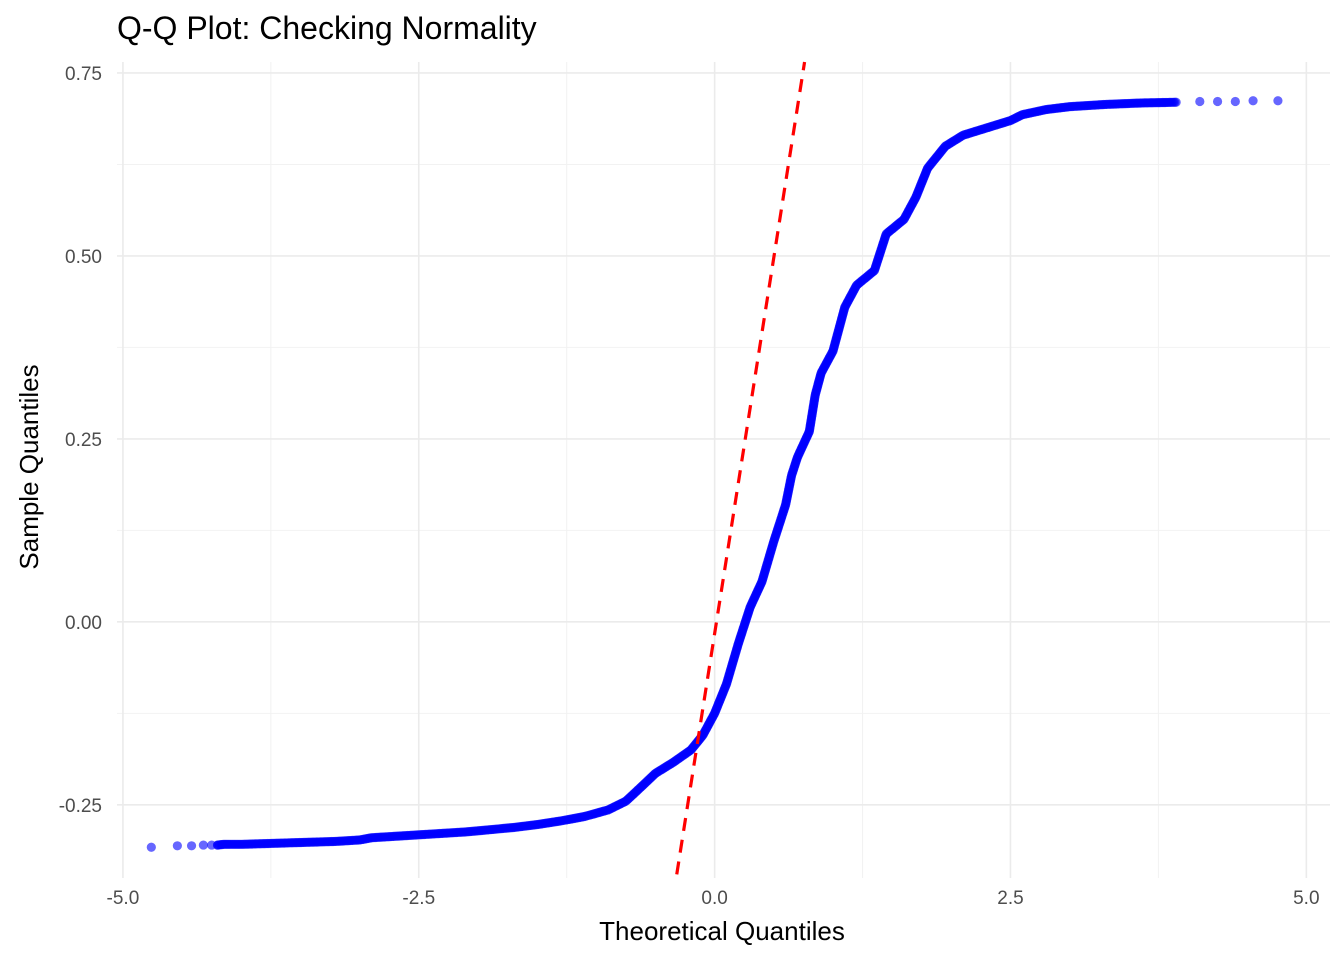  Describe the element at coordinates (80, 806) in the screenshot. I see `y-tick-label: -0.25` at that location.